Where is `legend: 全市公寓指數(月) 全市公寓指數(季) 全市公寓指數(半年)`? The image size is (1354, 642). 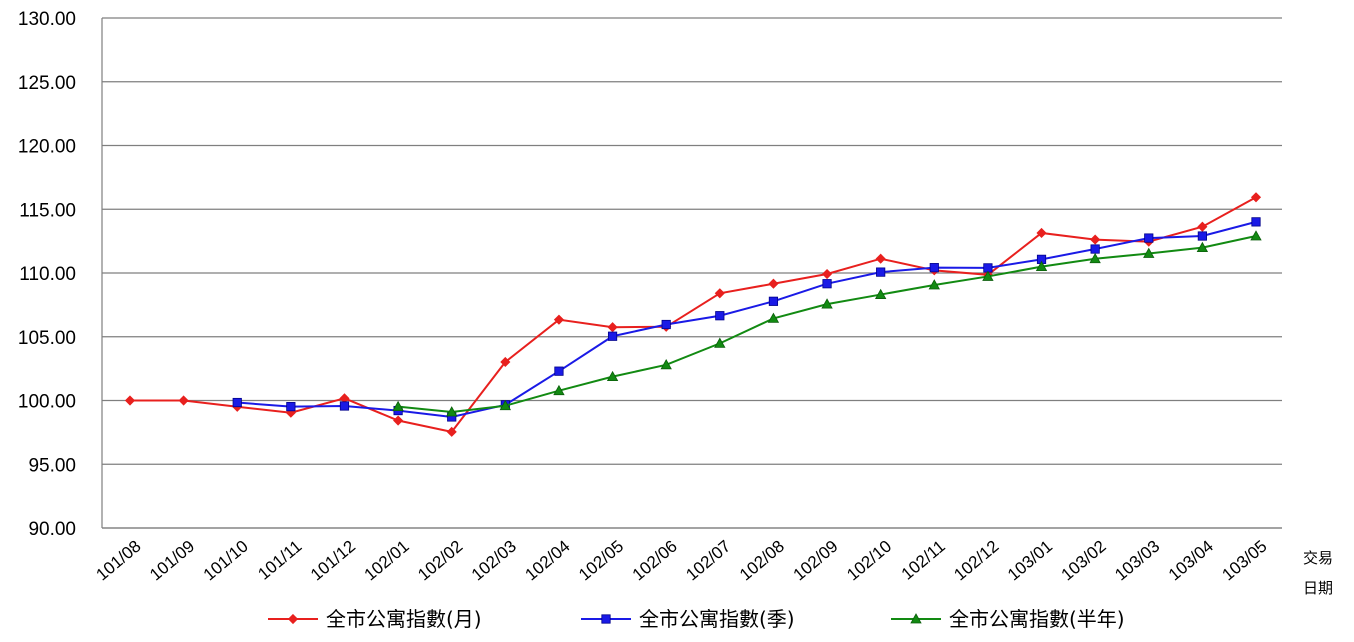 legend: 全市公寓指數(月) 全市公寓指數(季) 全市公寓指數(半年) is located at coordinates (696, 619).